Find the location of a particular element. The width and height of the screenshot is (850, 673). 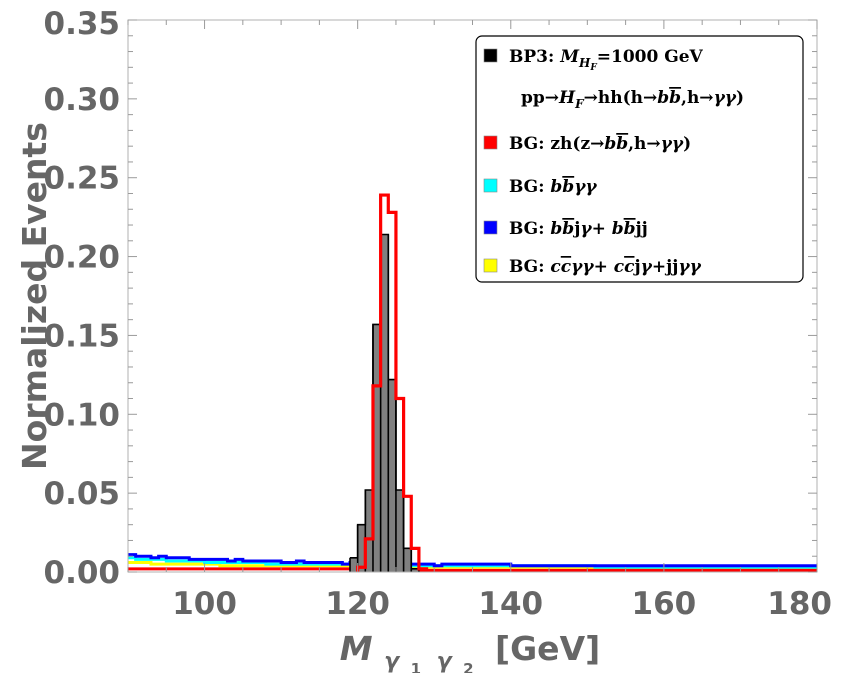

legend-entry-text: pp→HF→hh(h→bb,h→γγ) is located at coordinates (632, 99).